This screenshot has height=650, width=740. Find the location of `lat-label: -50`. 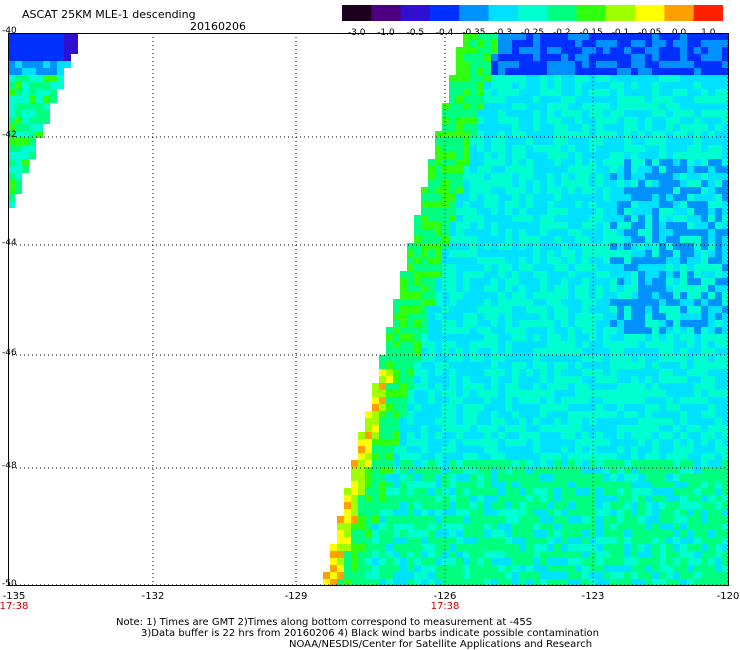

lat-label: -50 is located at coordinates (9, 584).